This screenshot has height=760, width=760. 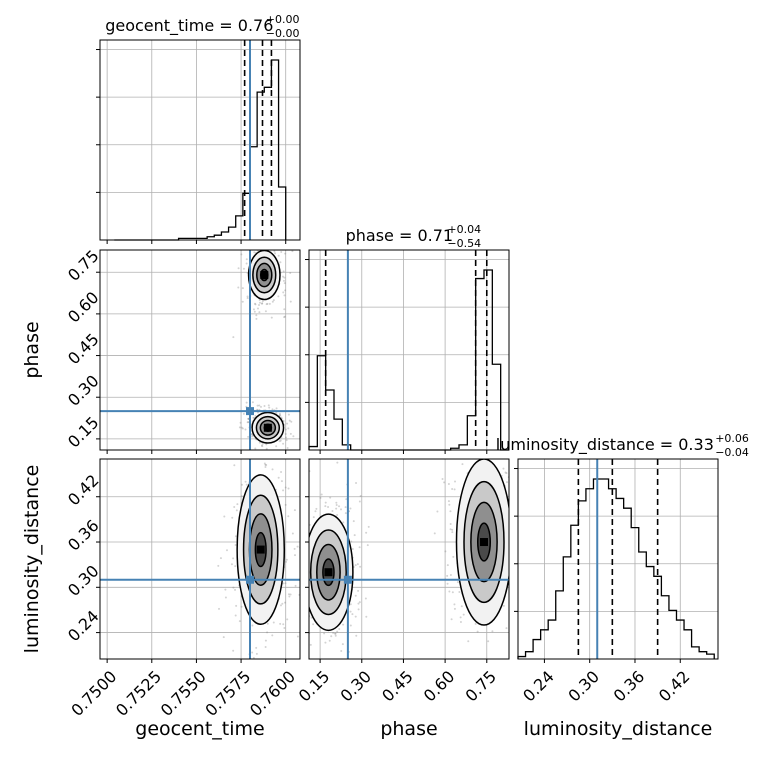 What do you see at coordinates (408, 360) in the screenshot?
I see `hist-1d-phase` at bounding box center [408, 360].